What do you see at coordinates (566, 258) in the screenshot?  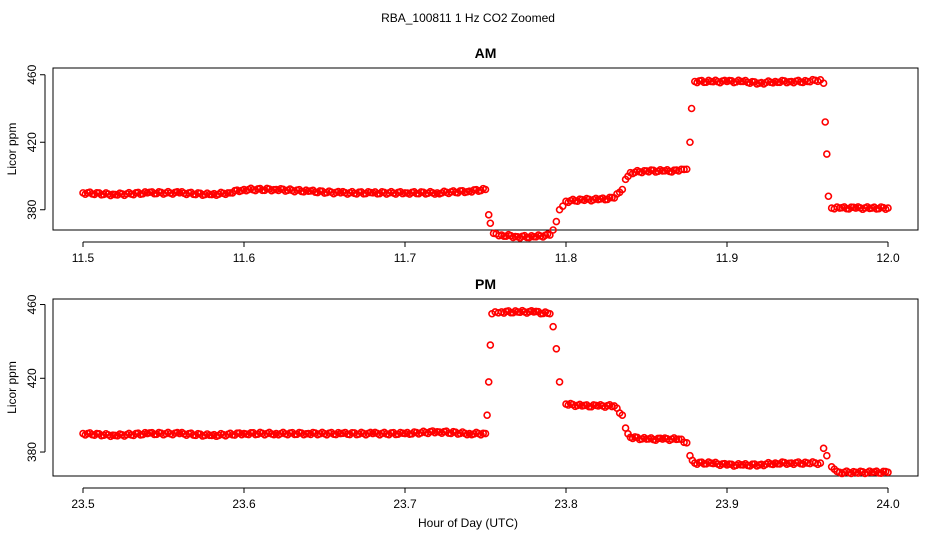 I see `x-tick-label: 11.8` at bounding box center [566, 258].